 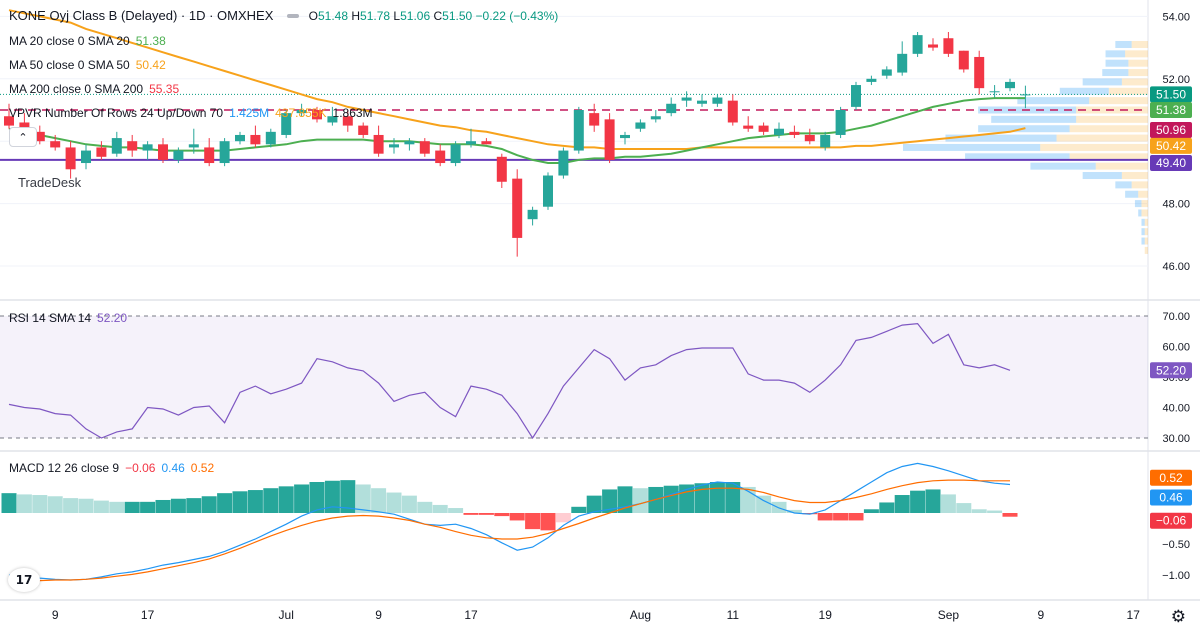 What do you see at coordinates (397, 16) in the screenshot?
I see `low-label: L` at bounding box center [397, 16].